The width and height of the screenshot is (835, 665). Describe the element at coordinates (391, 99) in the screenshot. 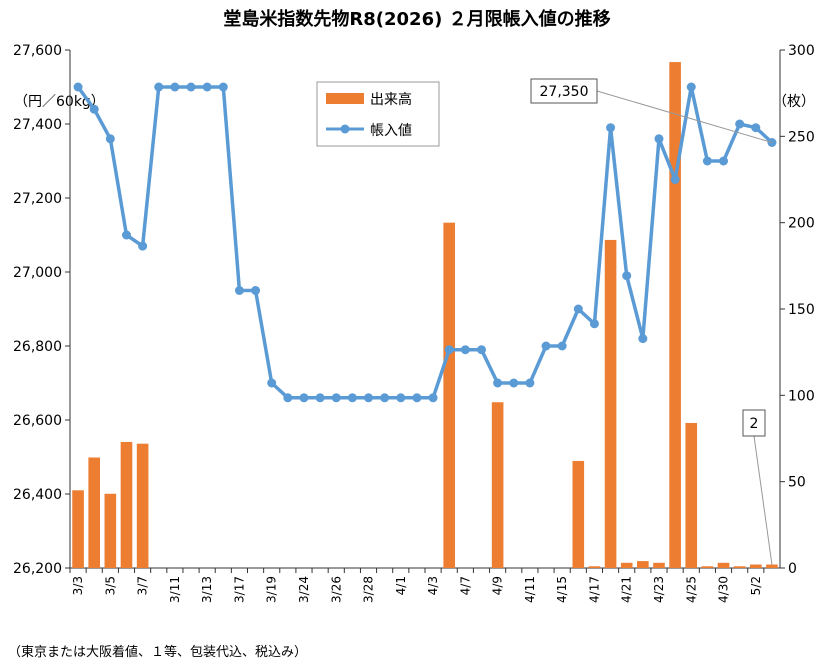

I see `legend-label-volume: 出来高` at that location.